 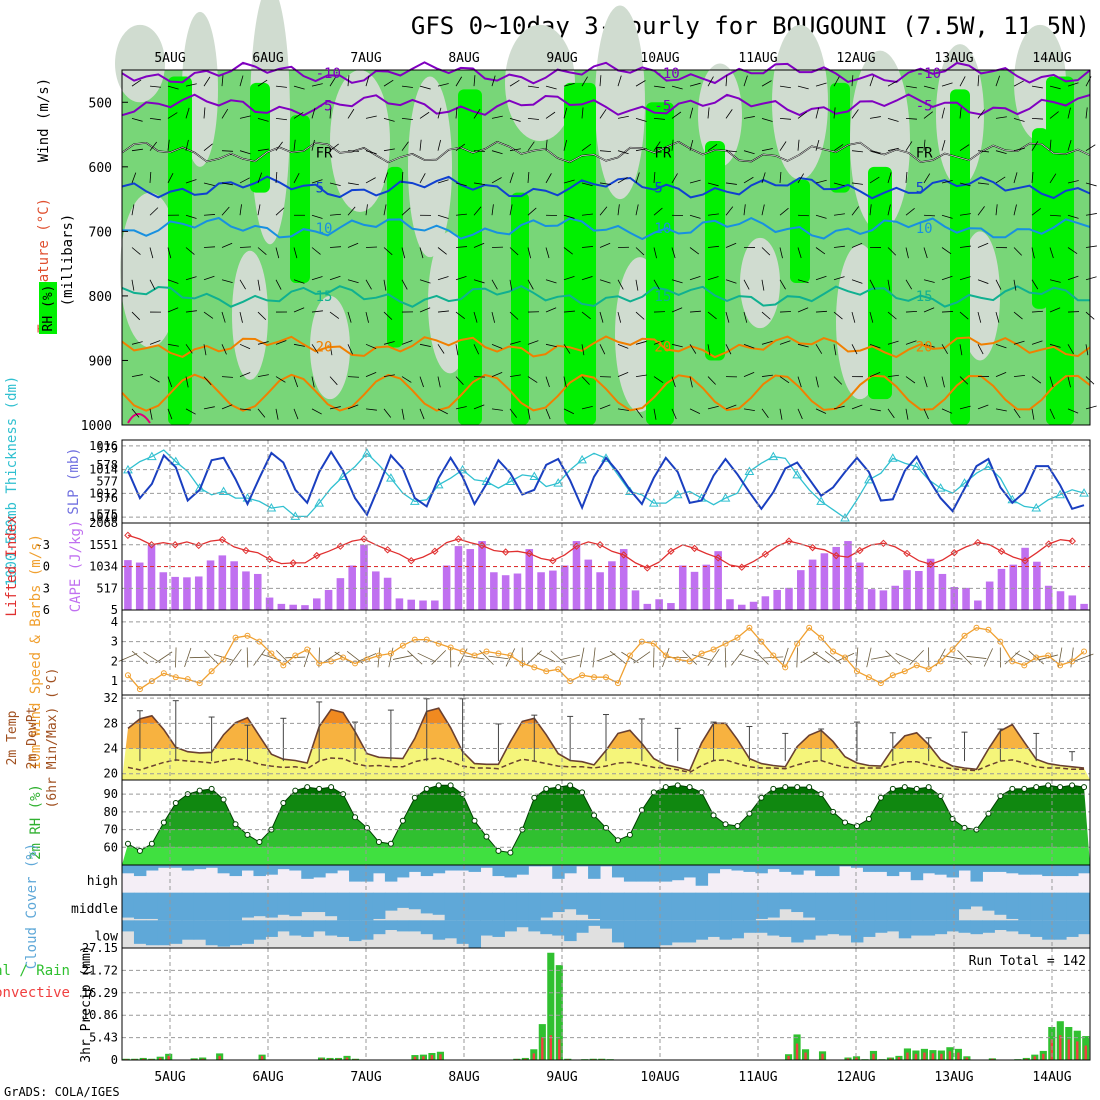 What do you see at coordinates (111, 774) in the screenshot?
I see `temp-tick-label: 20` at bounding box center [111, 774].